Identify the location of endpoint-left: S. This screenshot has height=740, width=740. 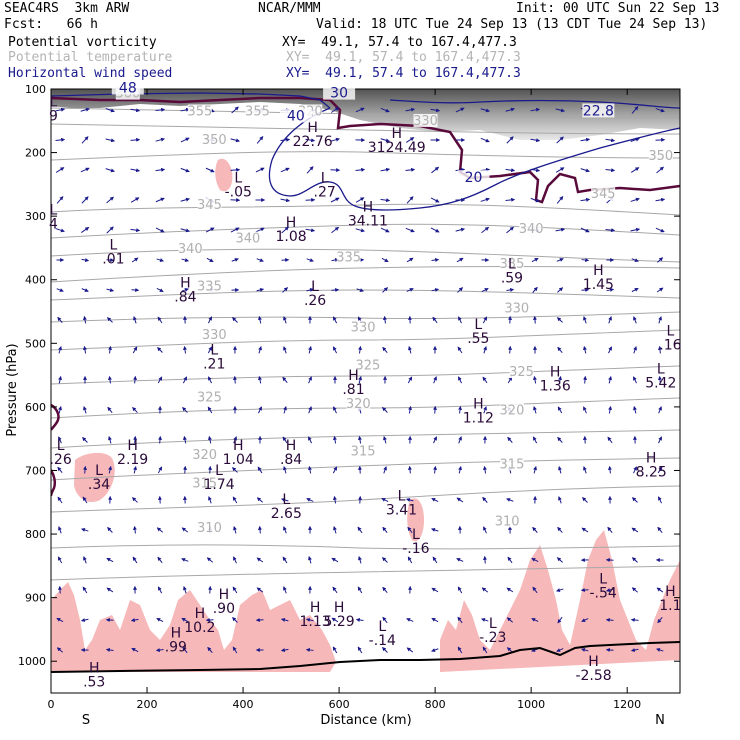
(86, 720).